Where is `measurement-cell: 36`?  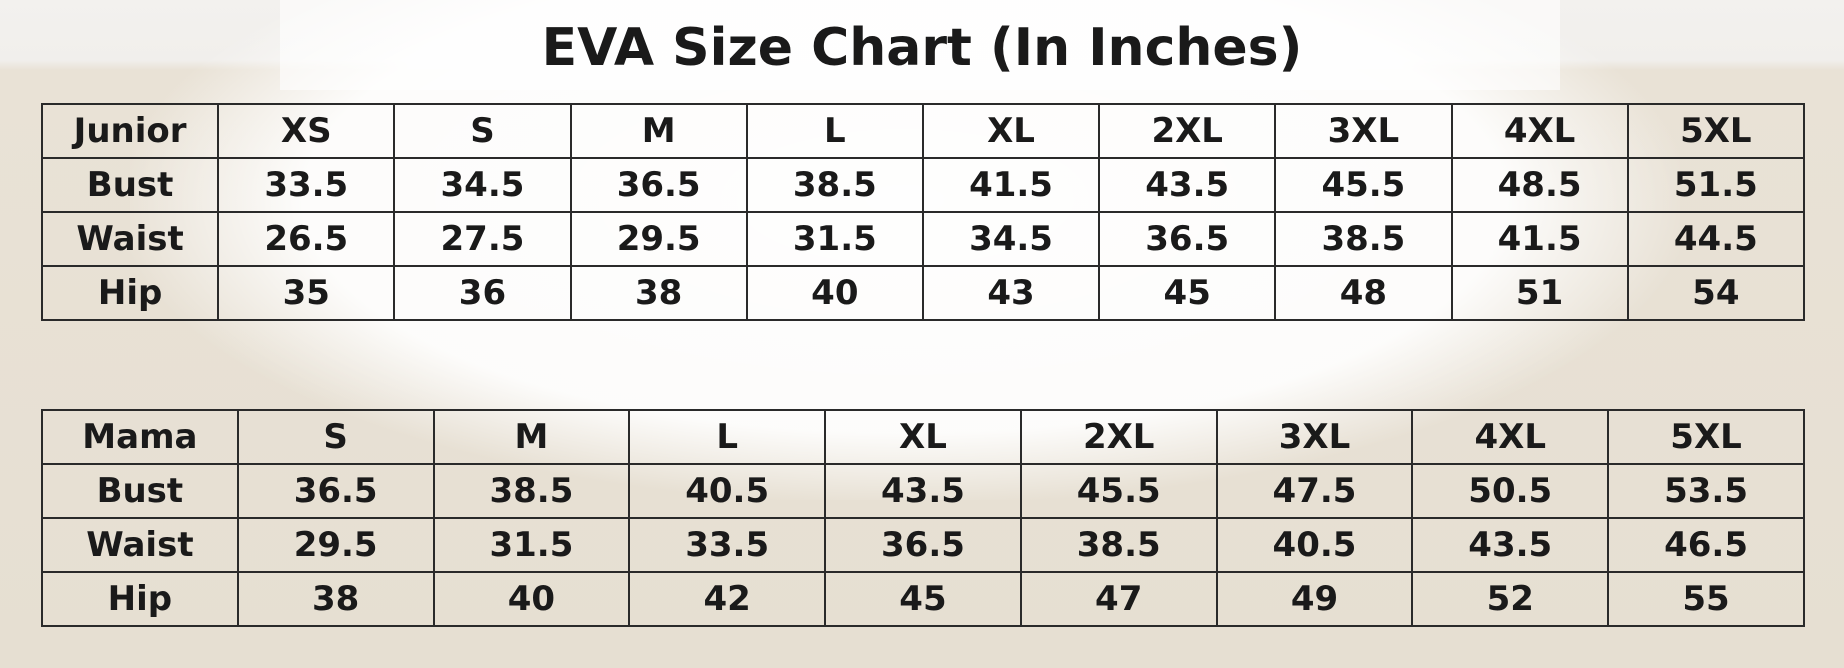
measurement-cell: 36 is located at coordinates (482, 293).